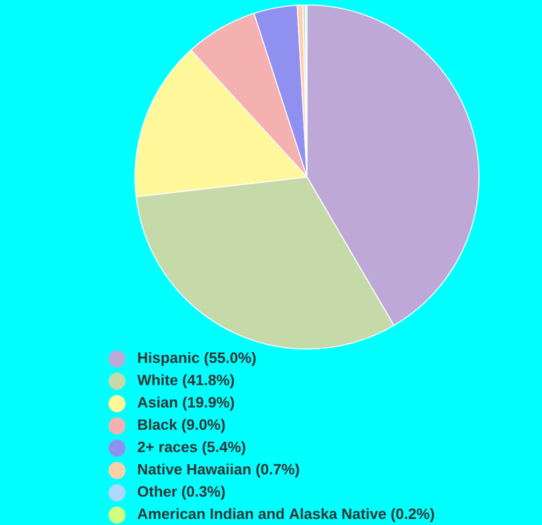 The width and height of the screenshot is (542, 525). I want to click on legend-label: Black (9.0%), so click(181, 425).